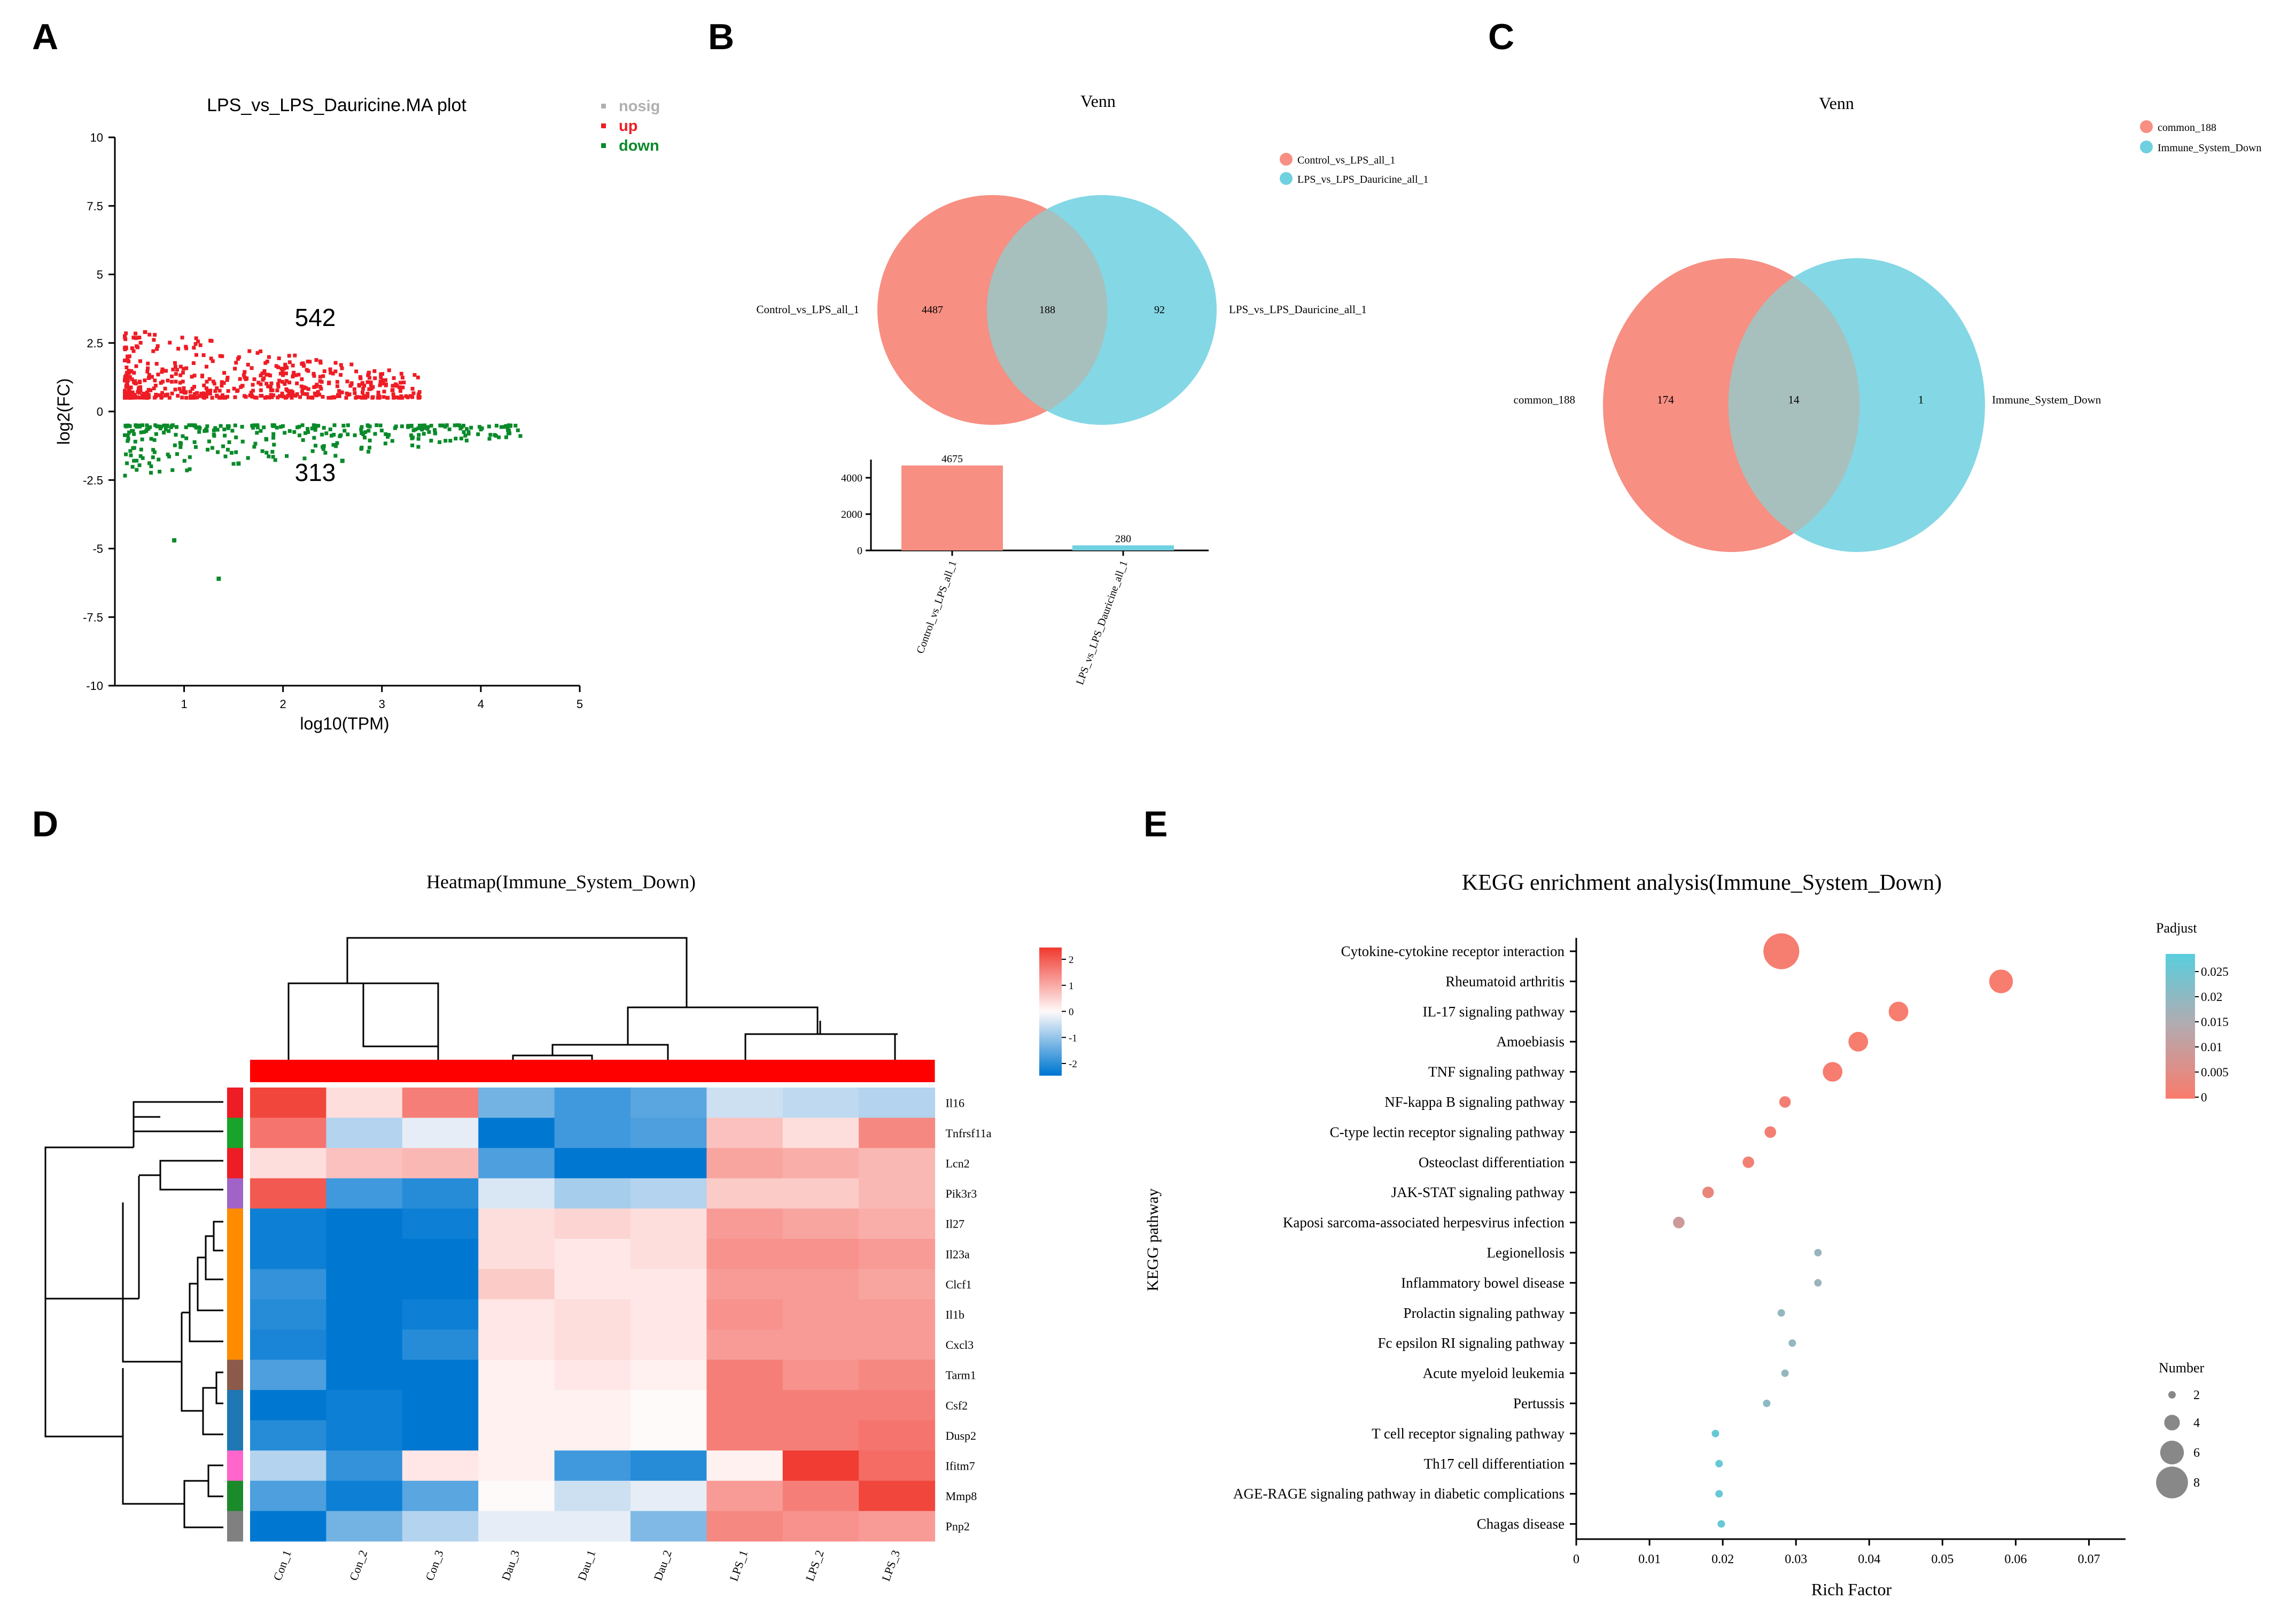 The height and width of the screenshot is (1615, 2296). Describe the element at coordinates (561, 881) in the screenshot. I see `heatmap-title: Heatmap(Immune_System_Down)` at that location.